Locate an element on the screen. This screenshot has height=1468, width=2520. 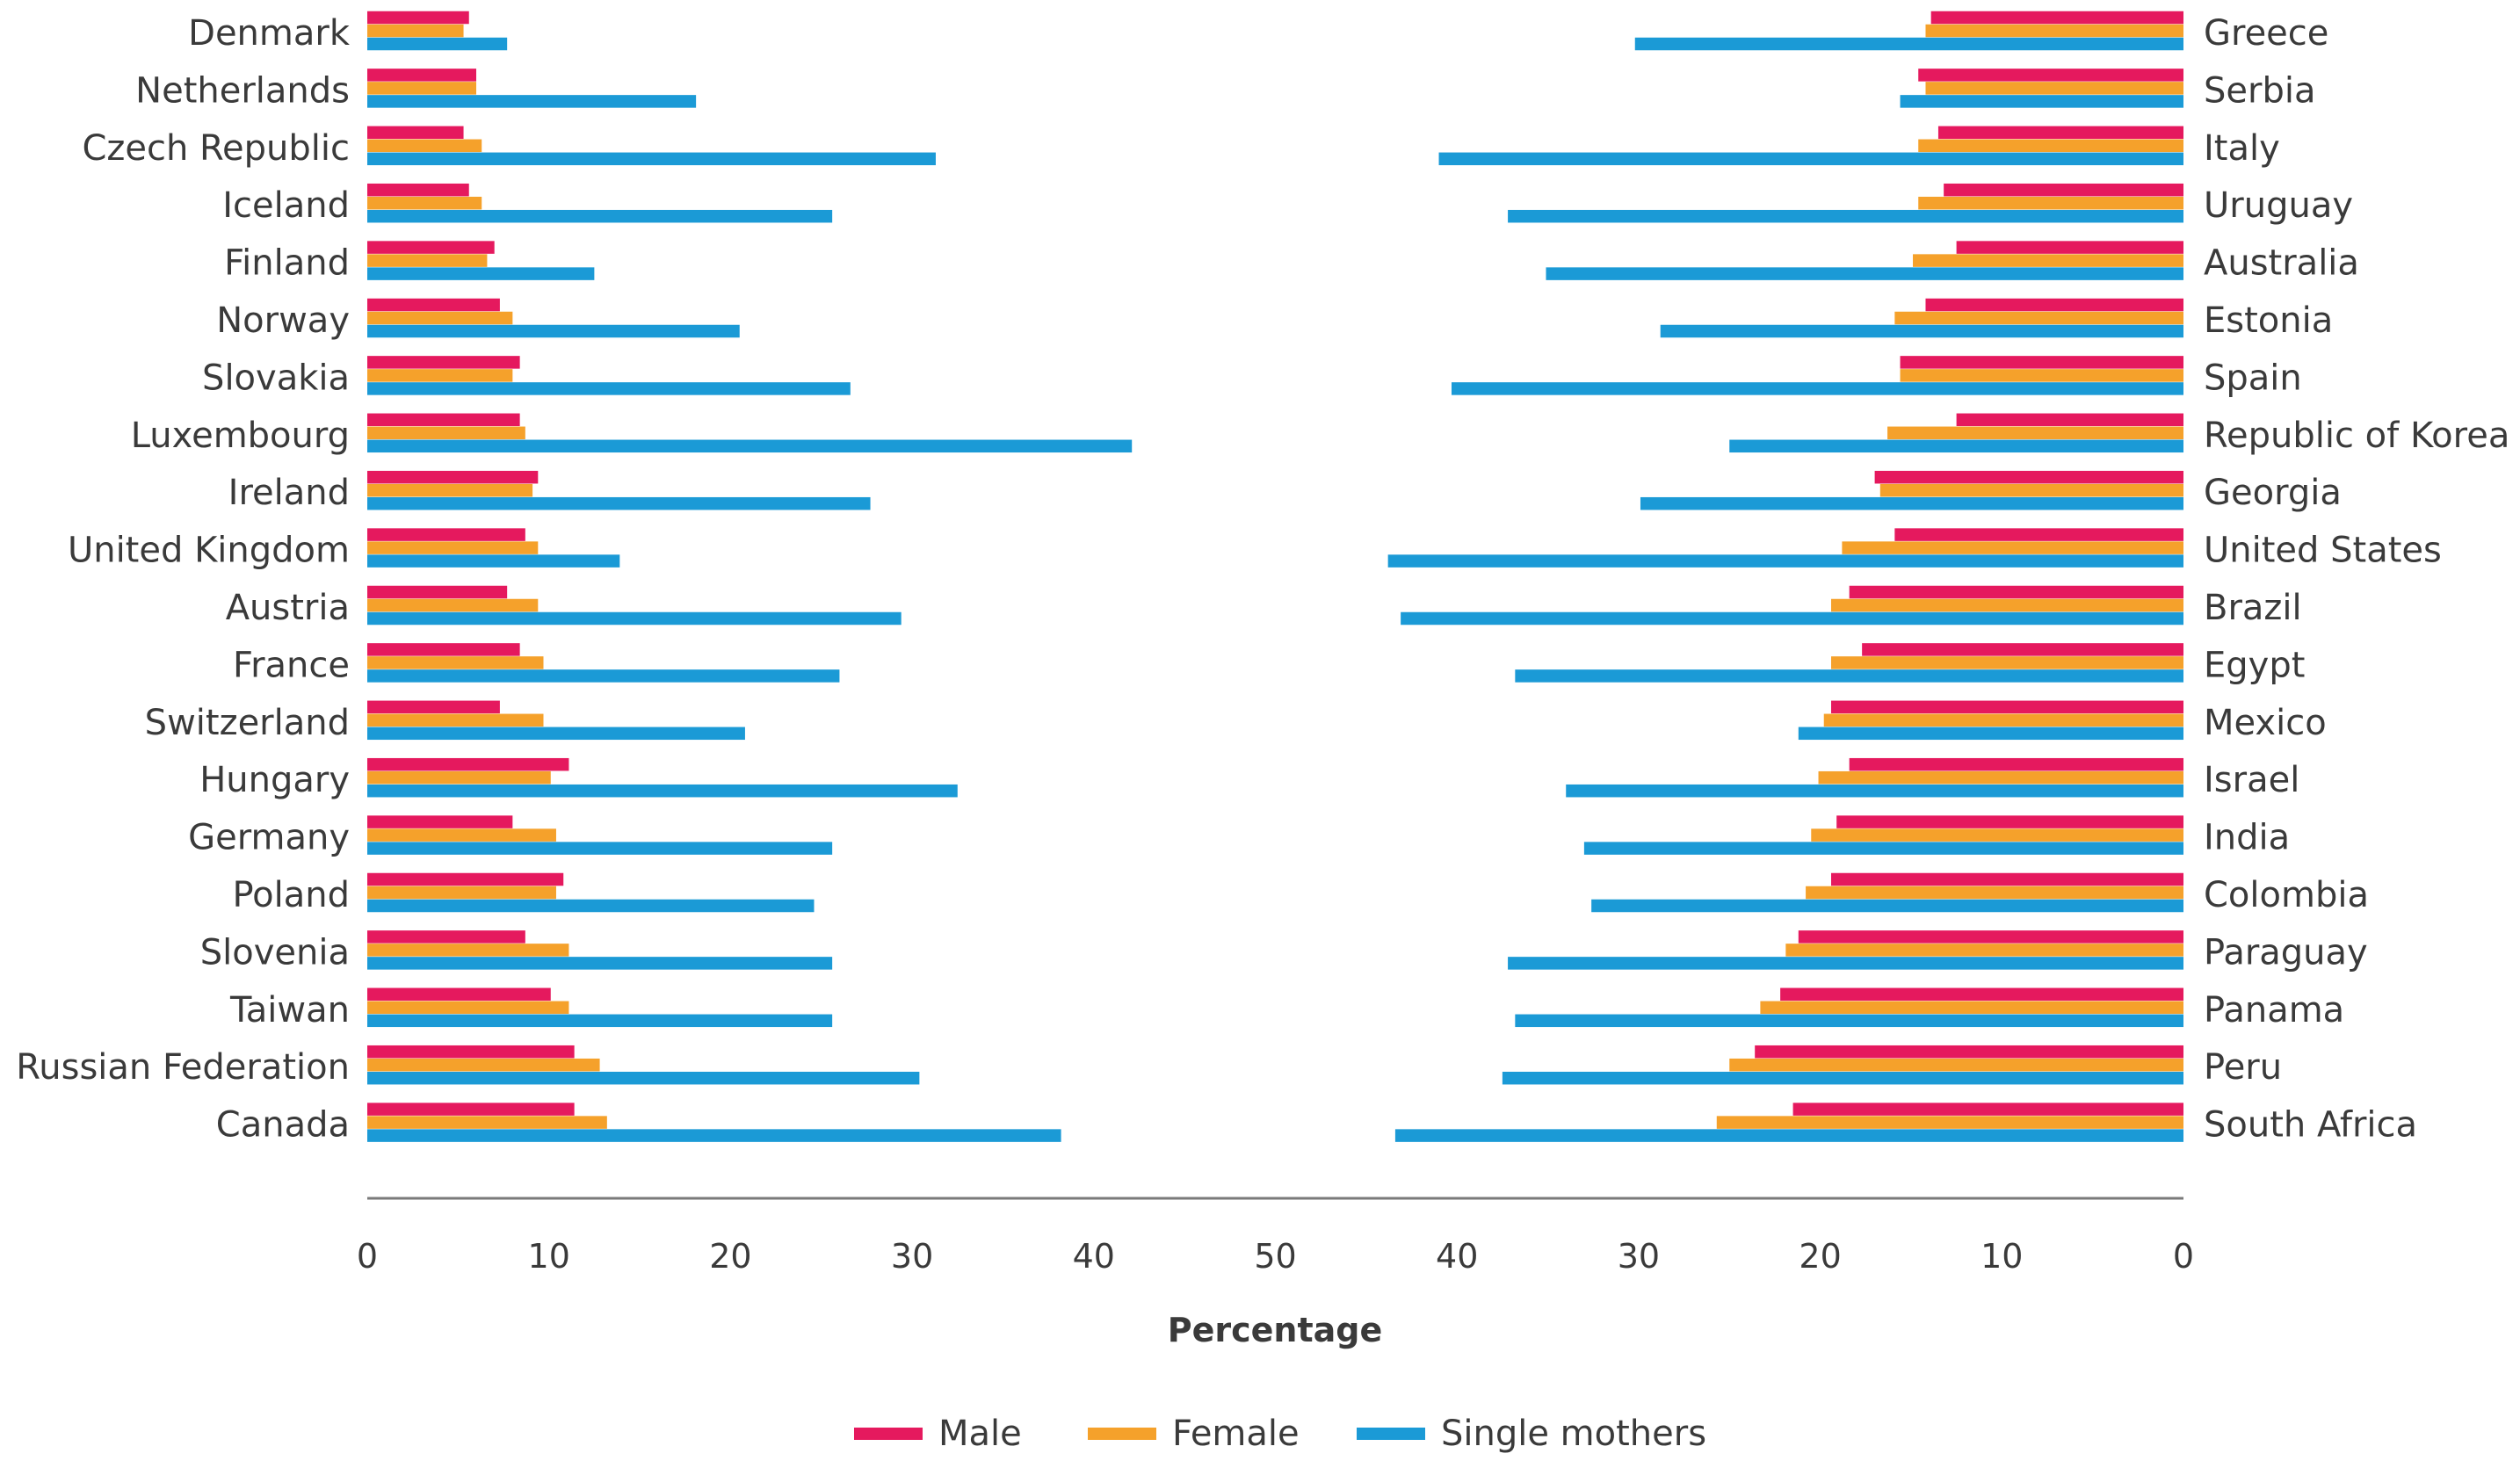
x-tick-left-30: 30 is located at coordinates (912, 1256).